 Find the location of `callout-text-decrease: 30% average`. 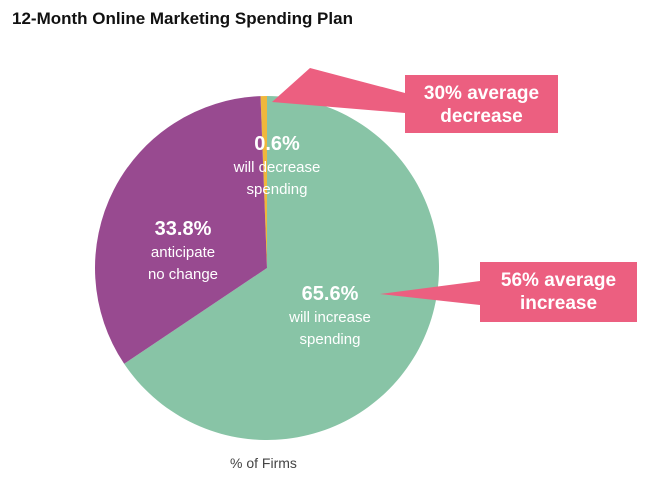

callout-text-decrease: 30% average is located at coordinates (481, 93).